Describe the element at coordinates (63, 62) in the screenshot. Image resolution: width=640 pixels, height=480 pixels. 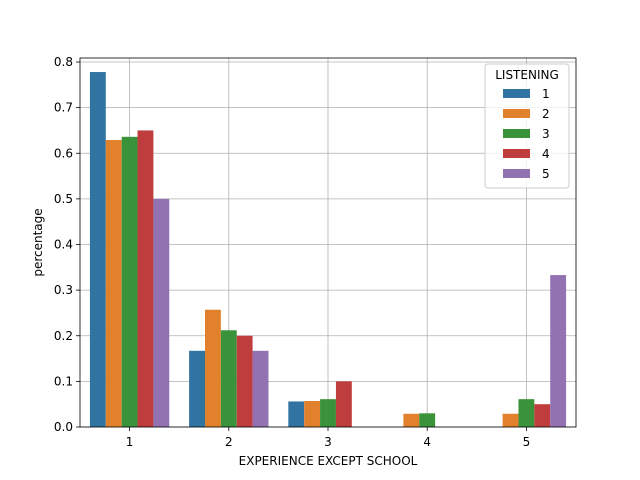
I see `y-tick-label: 0.8` at that location.